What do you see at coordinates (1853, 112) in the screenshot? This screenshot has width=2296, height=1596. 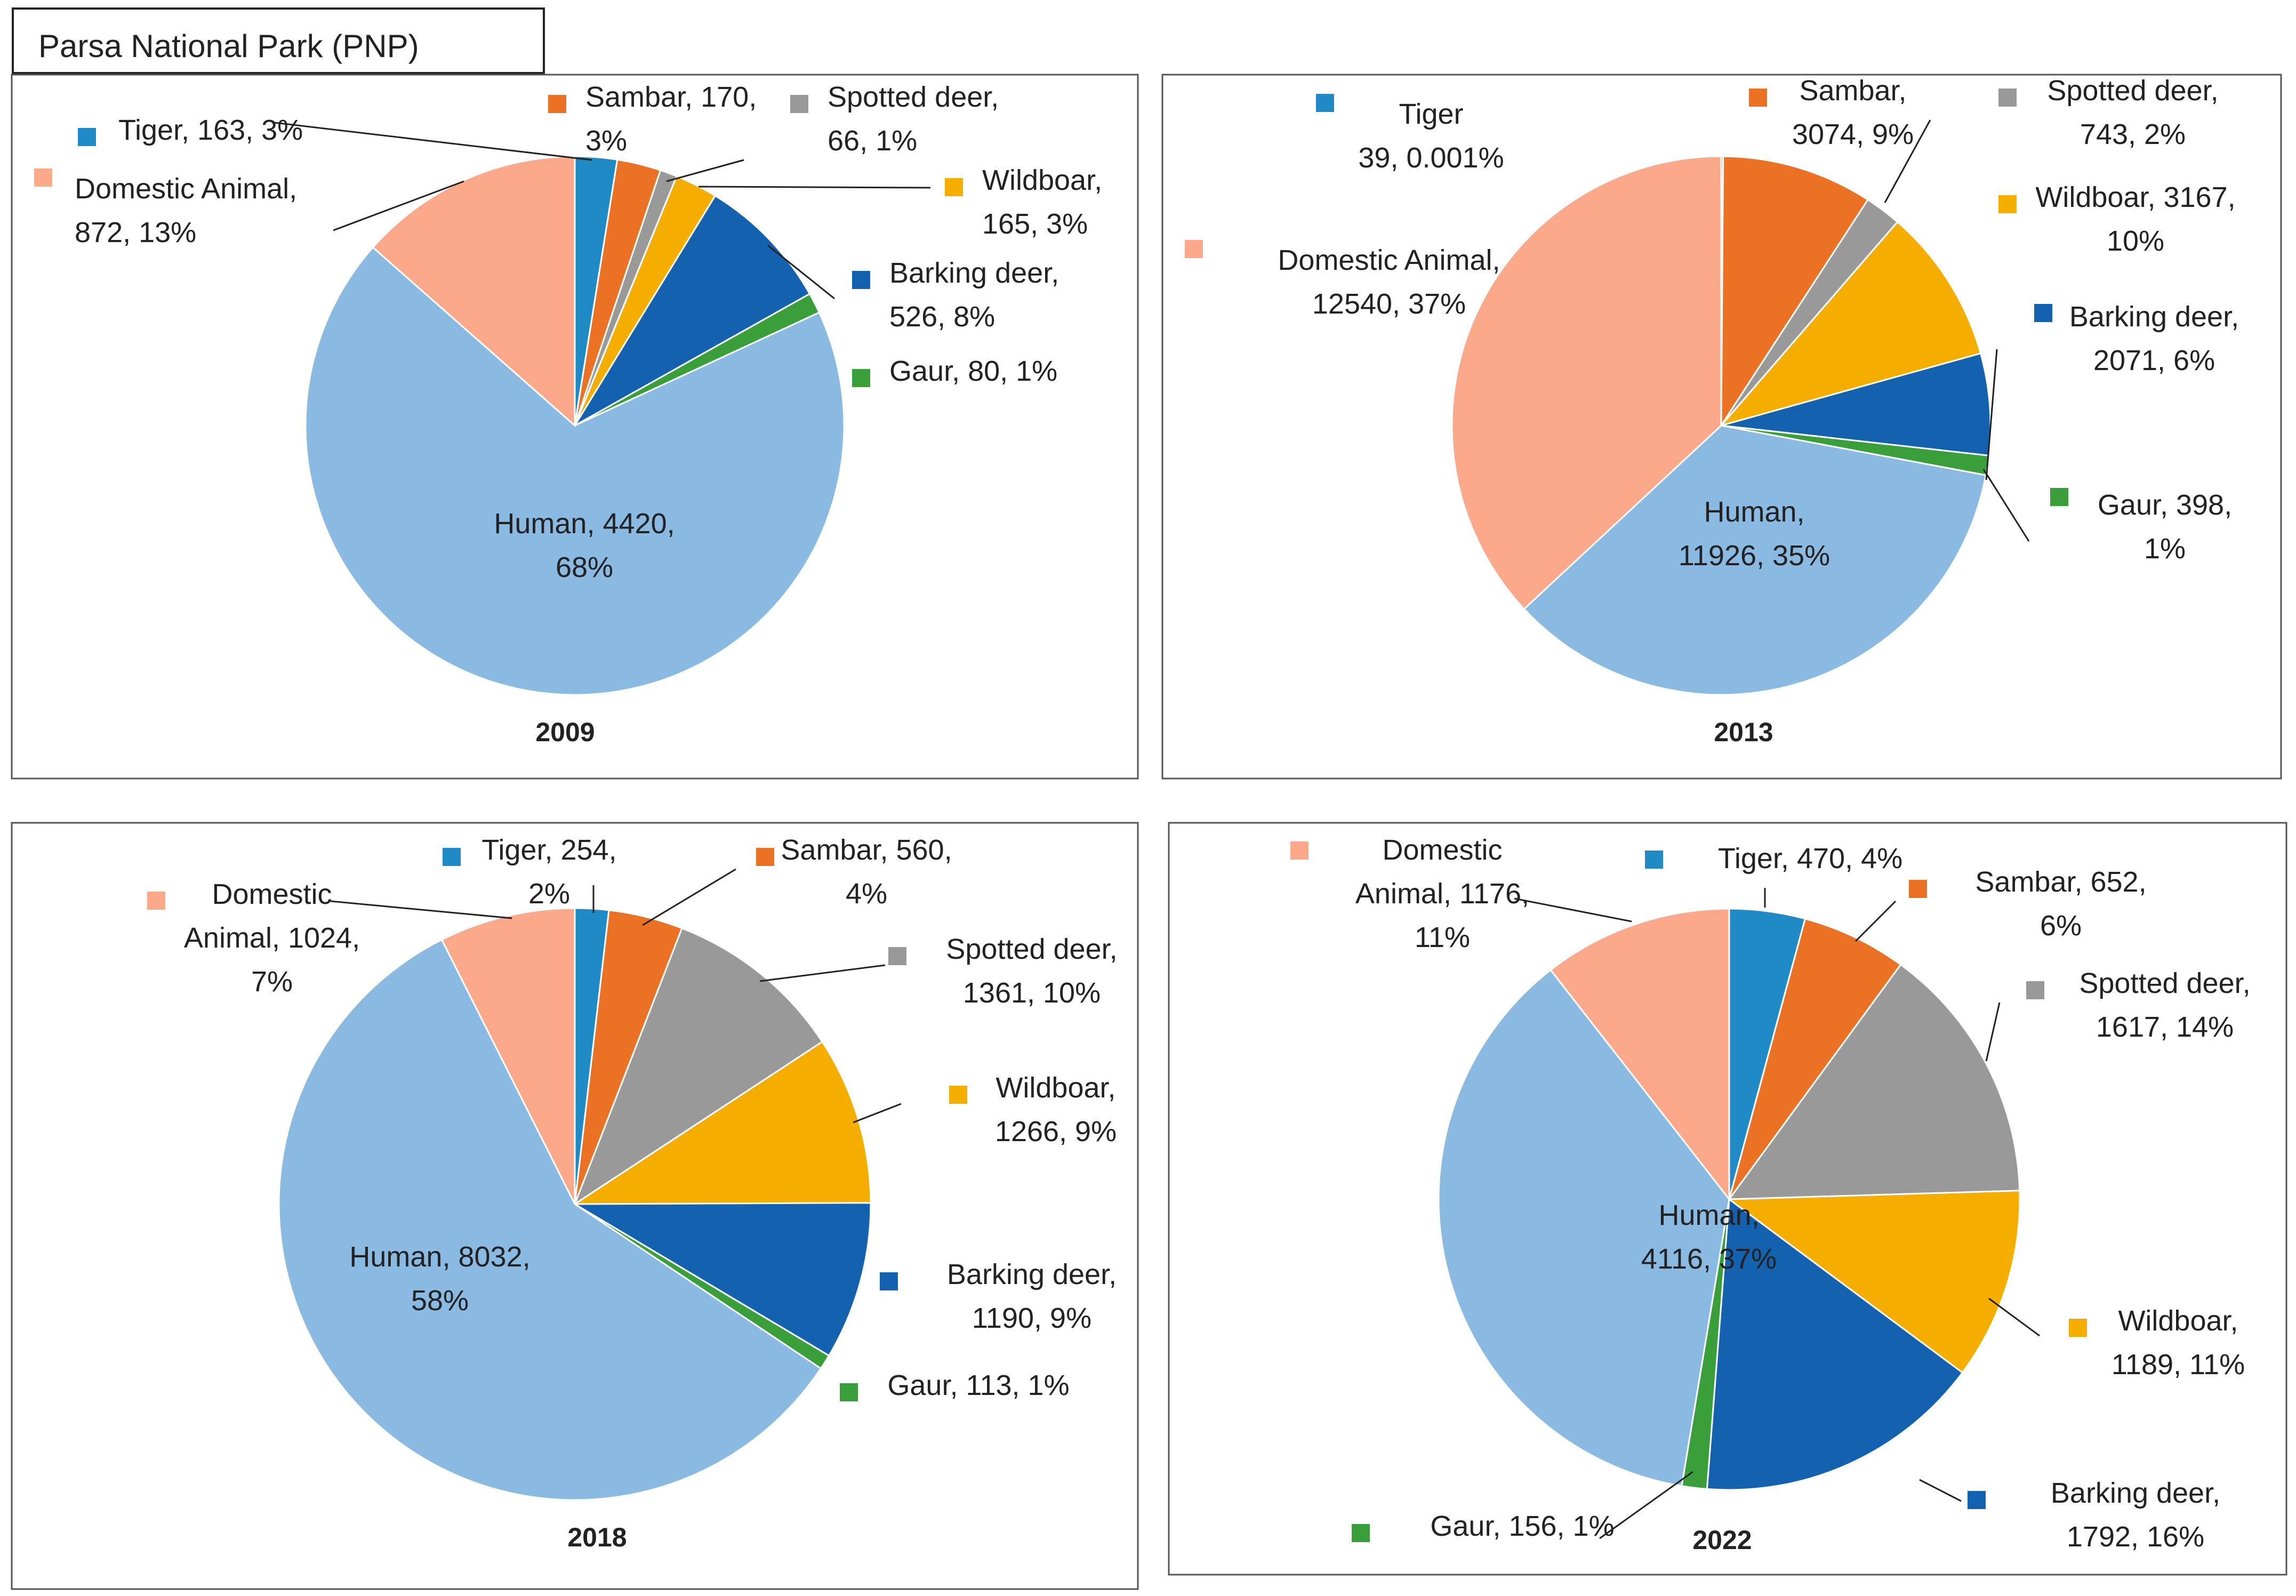 I see `data-label-sambar: Sambar, 3074, 9%` at bounding box center [1853, 112].